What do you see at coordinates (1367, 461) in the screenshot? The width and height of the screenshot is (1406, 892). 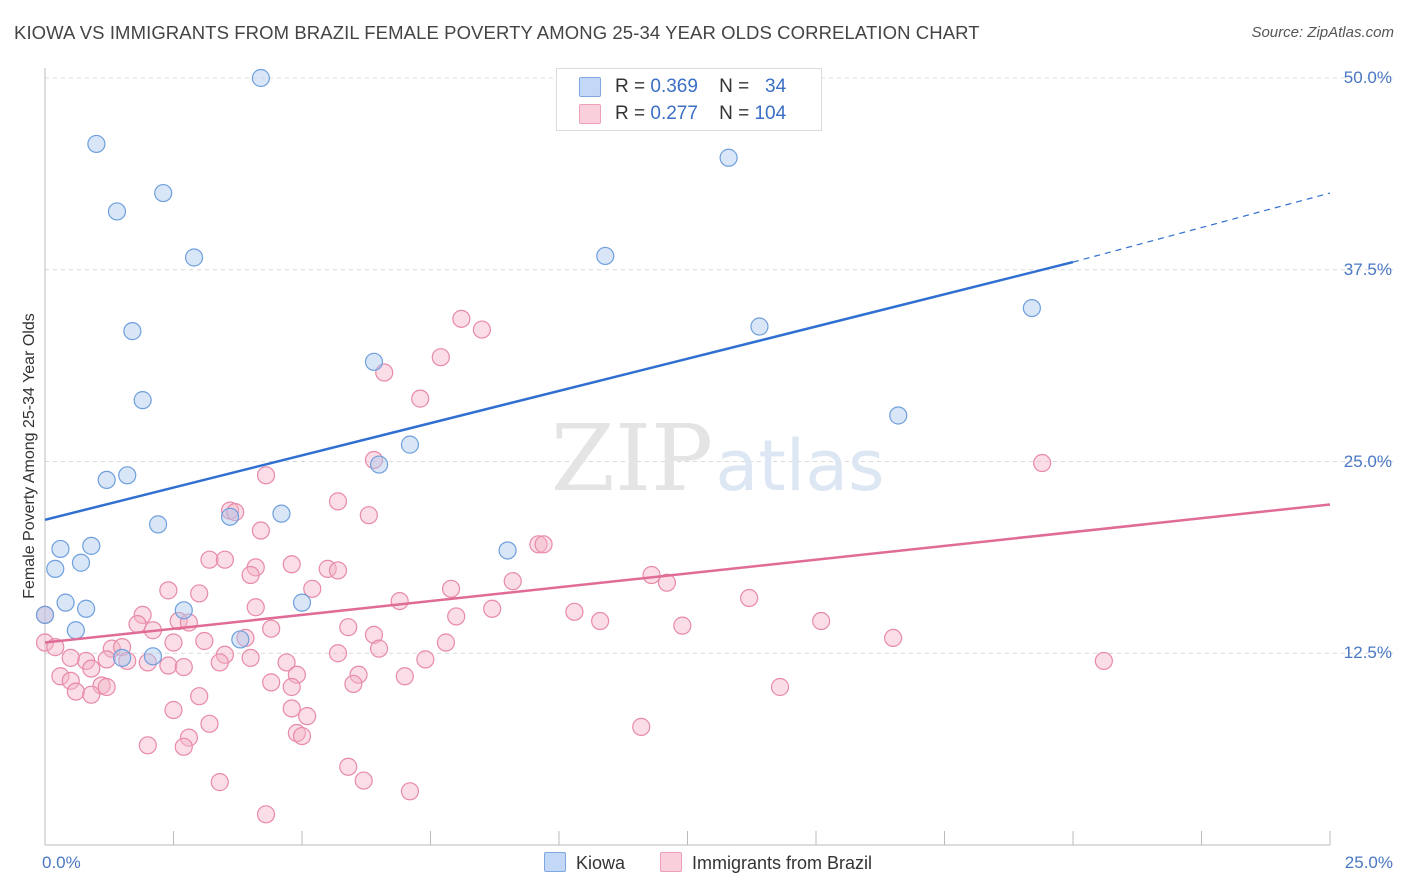 I see `y-tick-label: 25.0%` at bounding box center [1367, 461].